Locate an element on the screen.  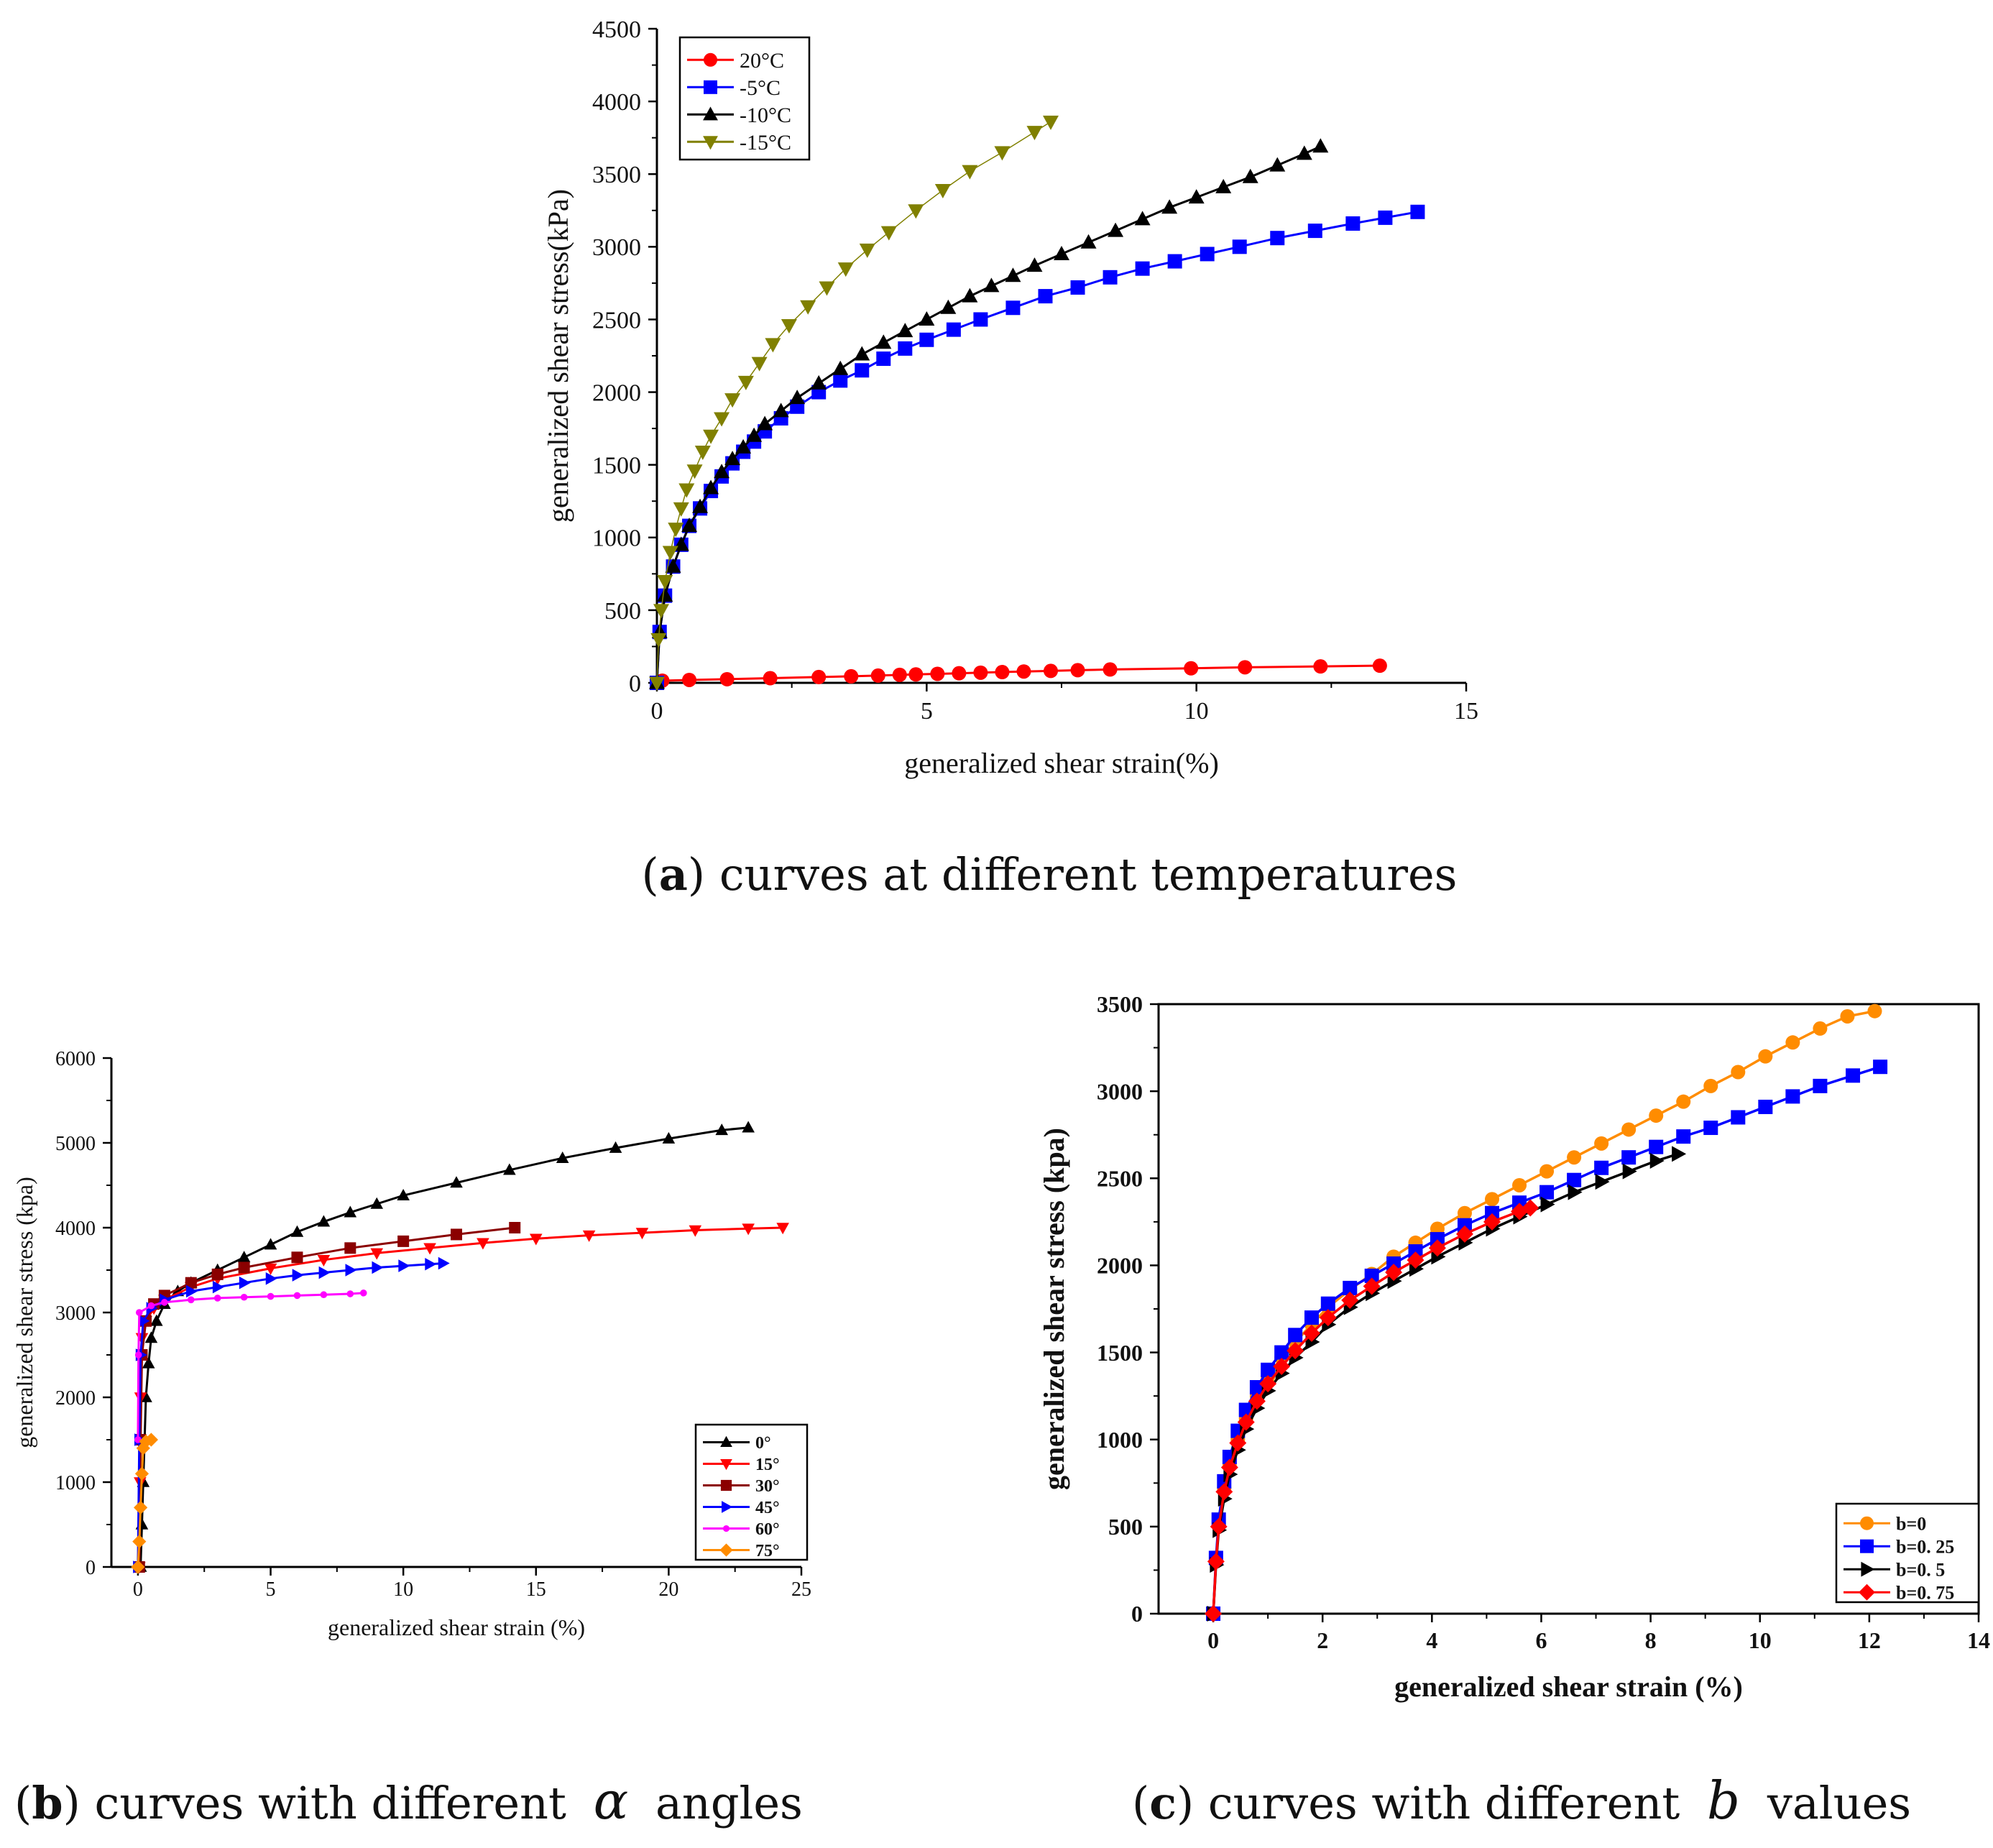
legend-box is located at coordinates (744, 98).